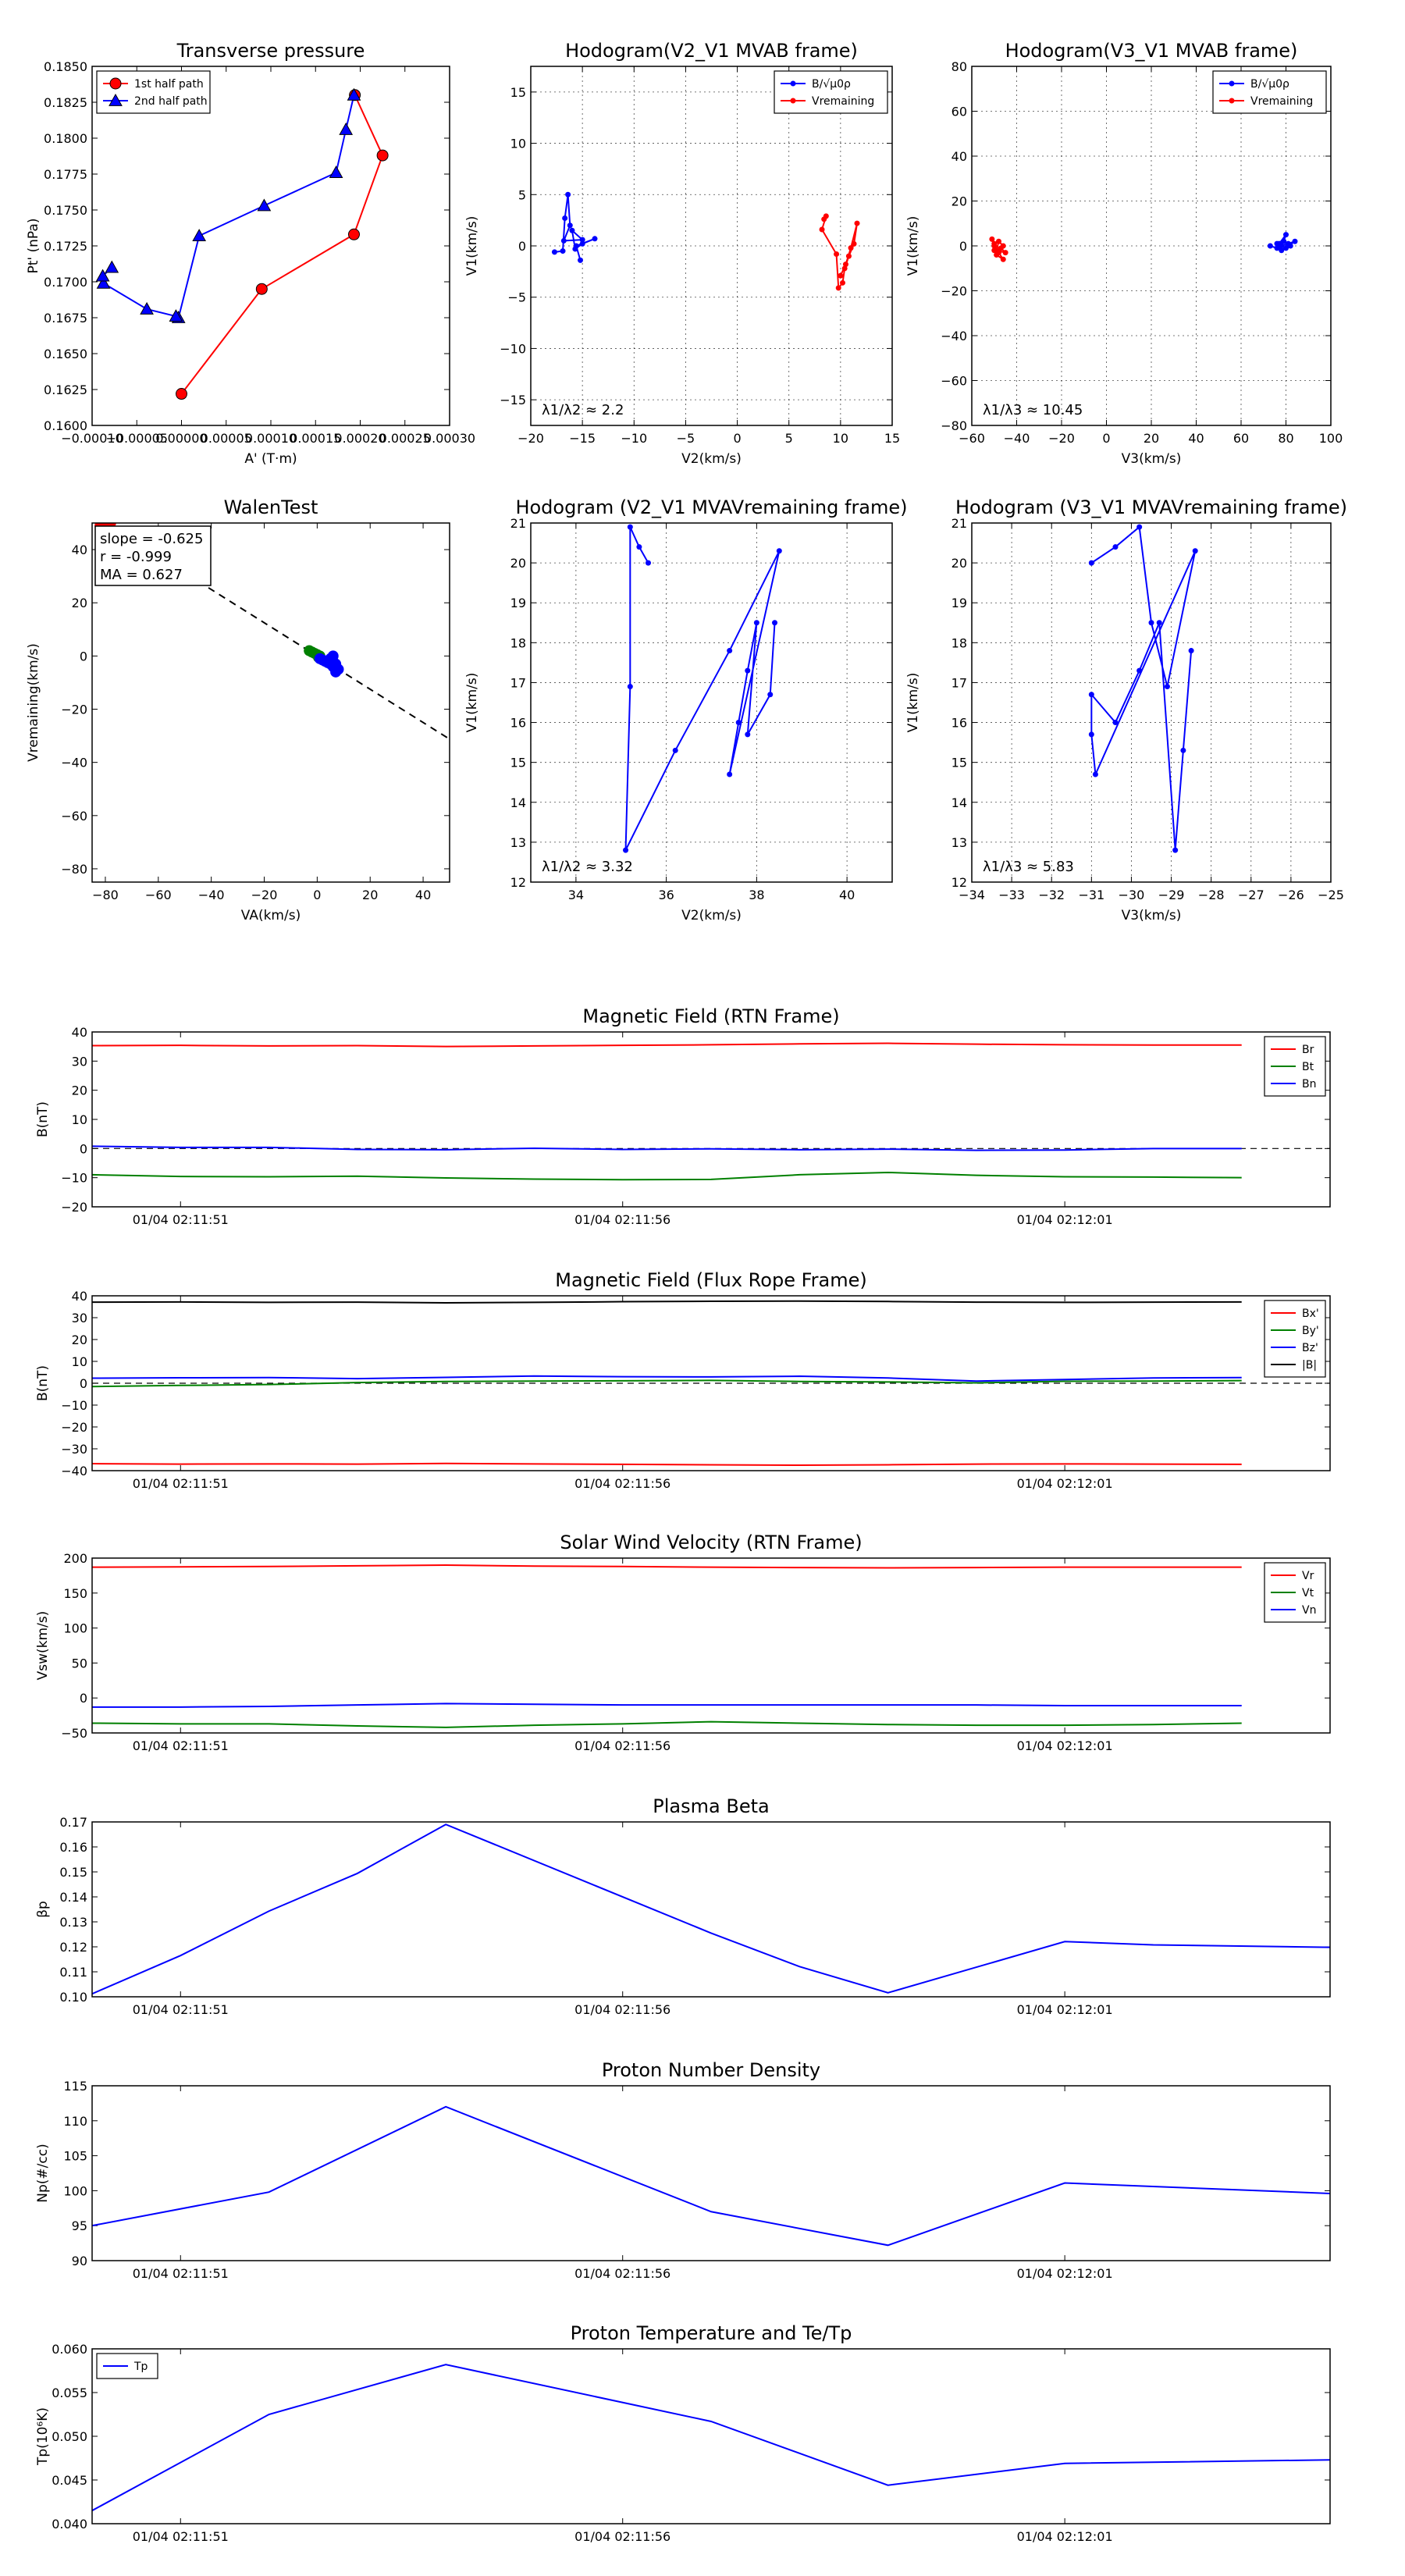  Describe the element at coordinates (75, 2156) in the screenshot. I see `np-ytick-label-3: 105` at that location.